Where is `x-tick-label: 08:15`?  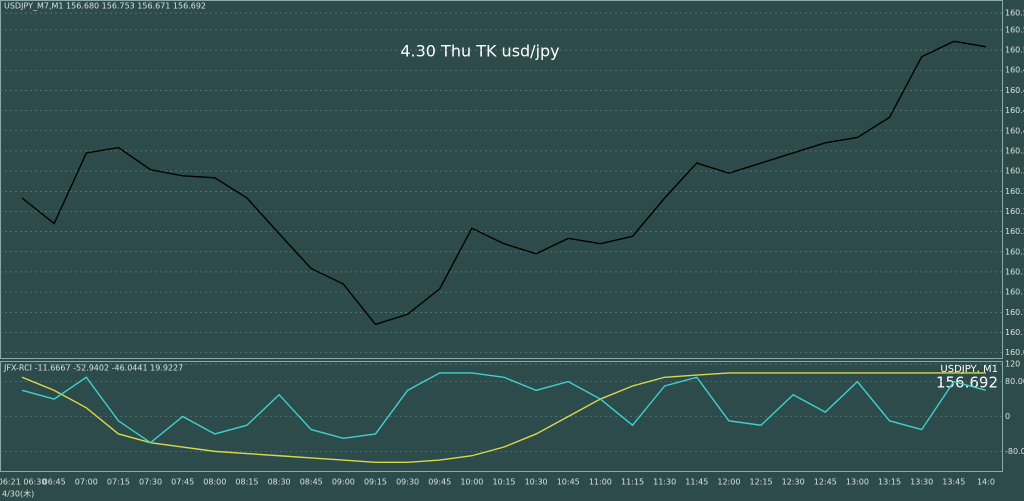
x-tick-label: 08:15 is located at coordinates (246, 482).